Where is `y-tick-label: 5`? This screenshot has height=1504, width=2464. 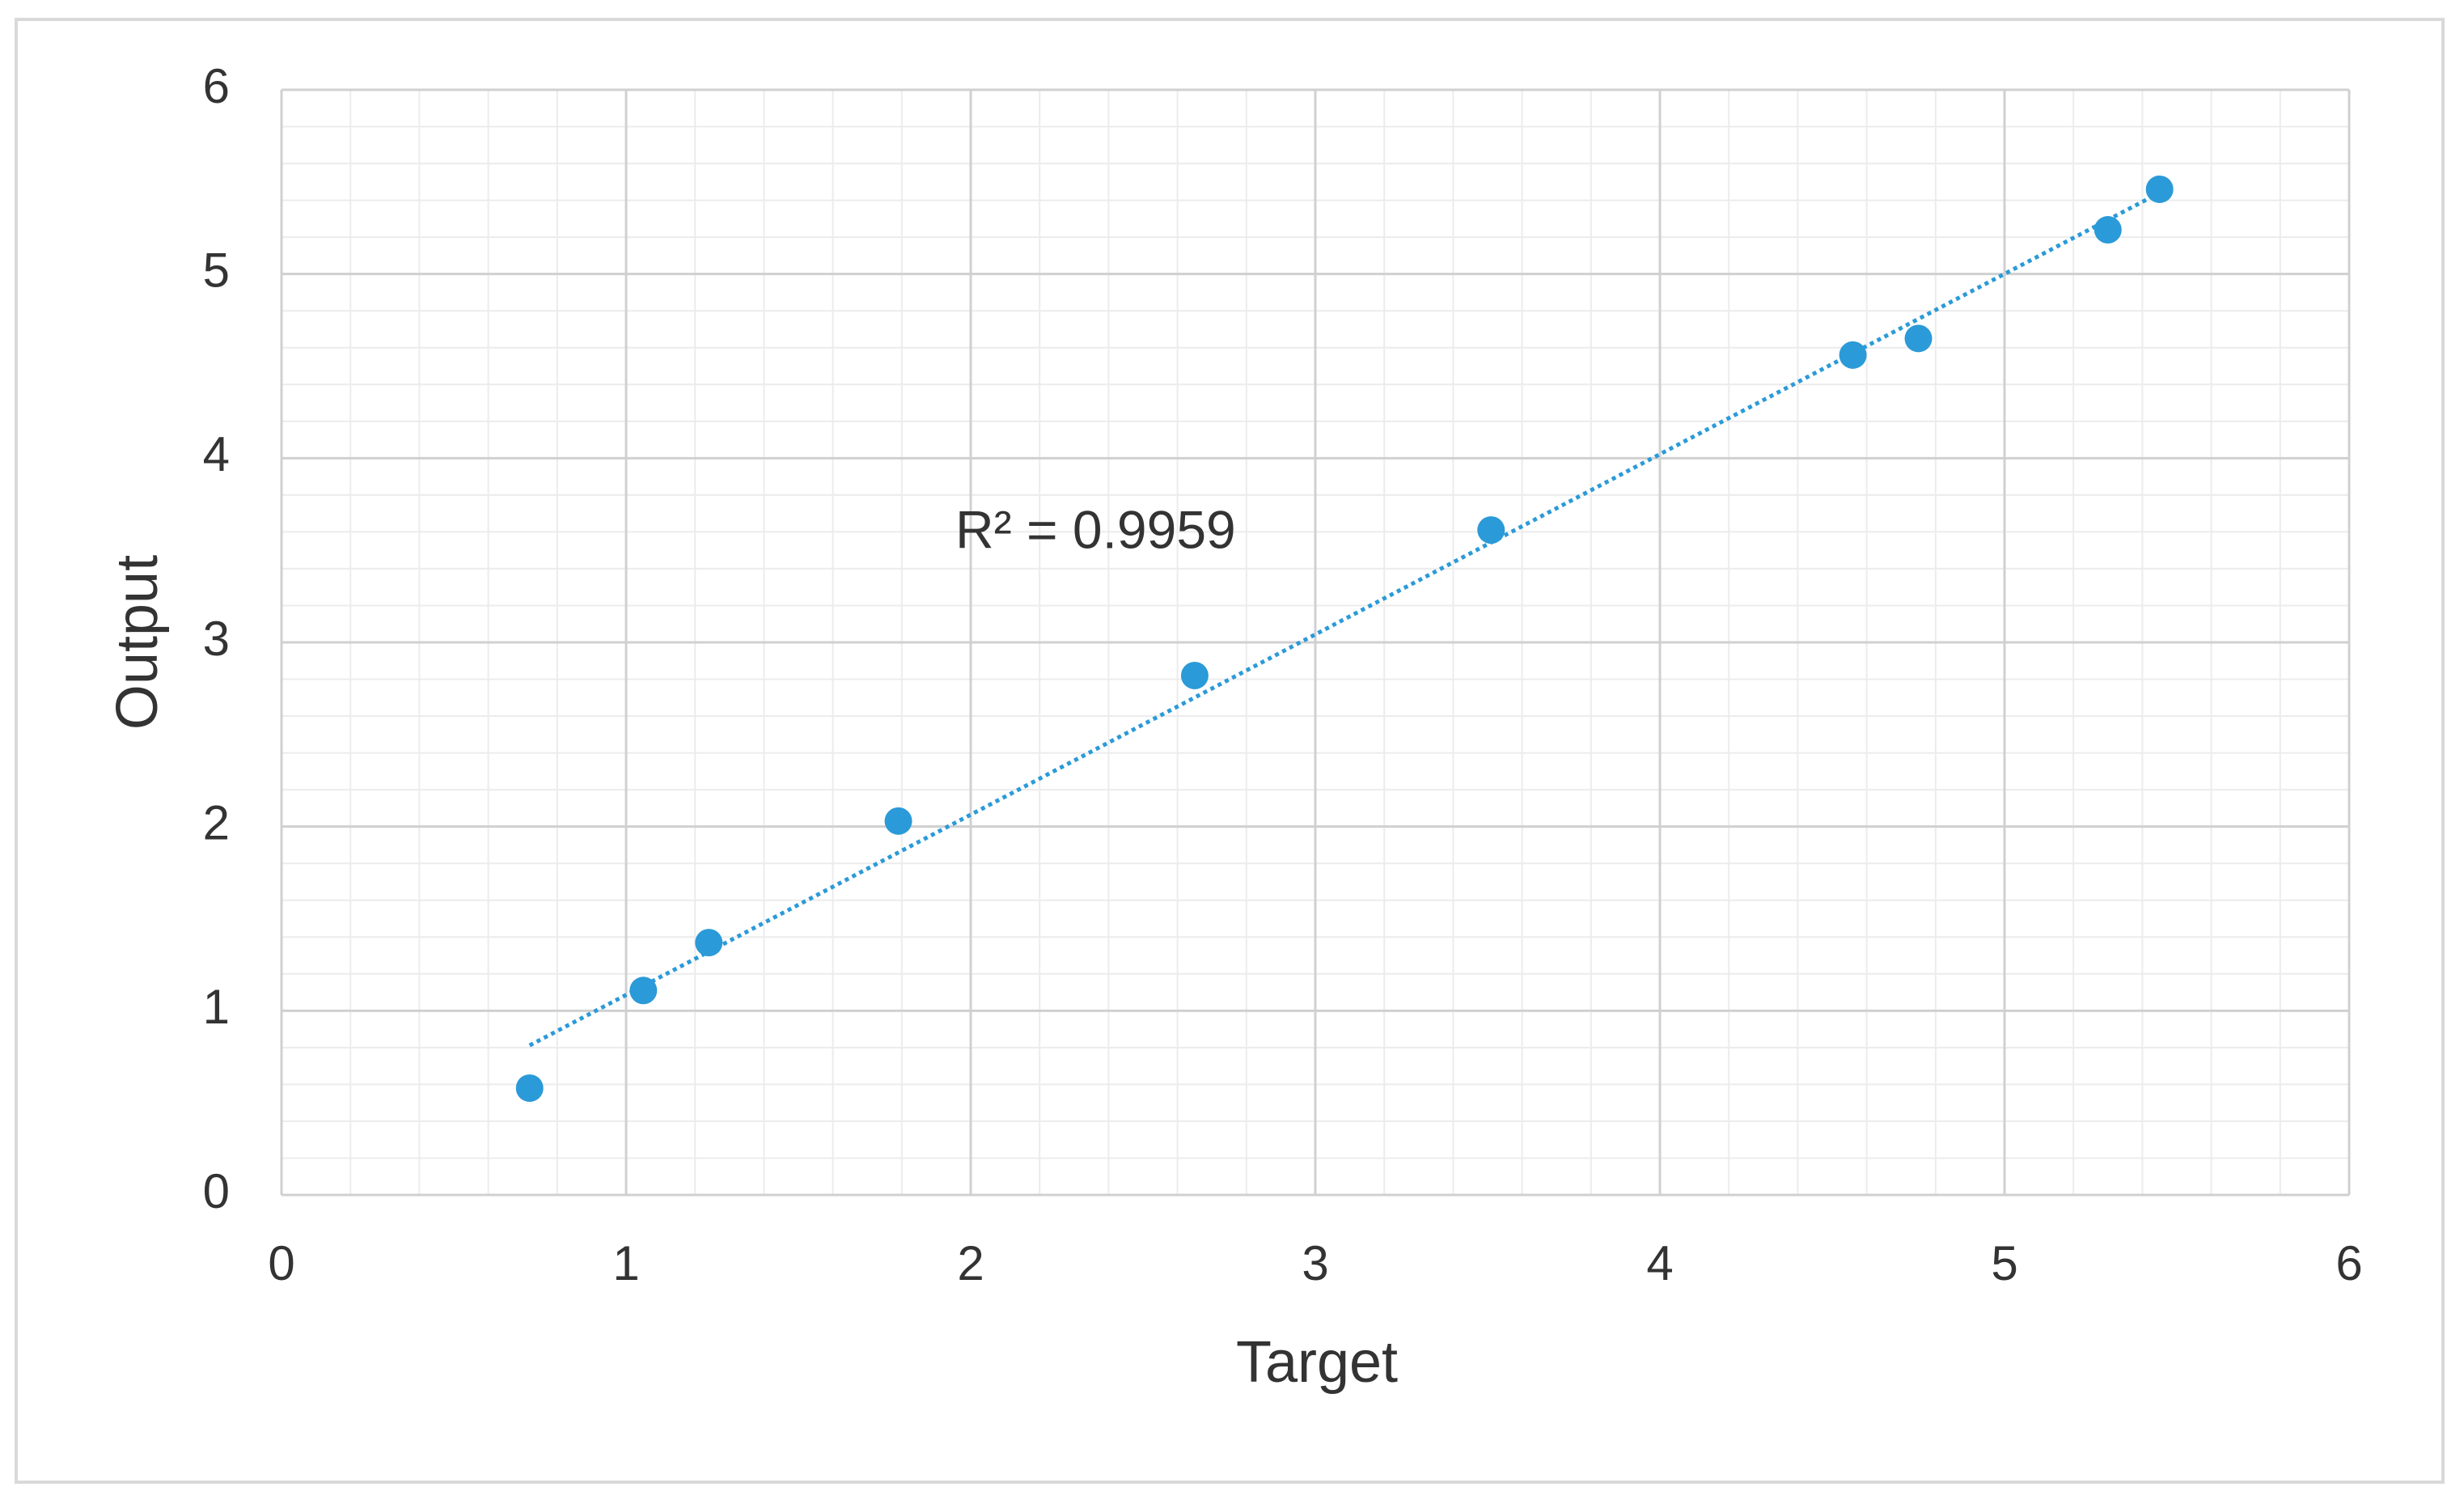
y-tick-label: 5 is located at coordinates (216, 271).